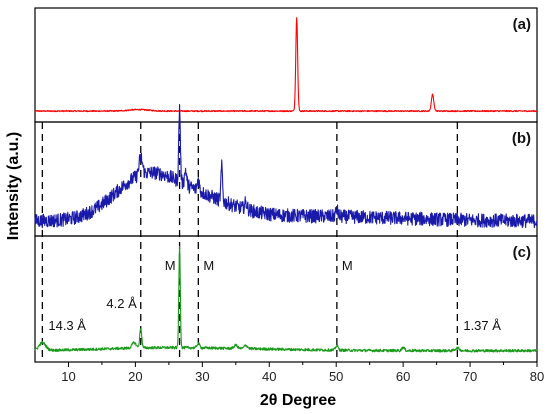 The height and width of the screenshot is (414, 550). What do you see at coordinates (522, 252) in the screenshot?
I see `panel-label: (c)` at bounding box center [522, 252].